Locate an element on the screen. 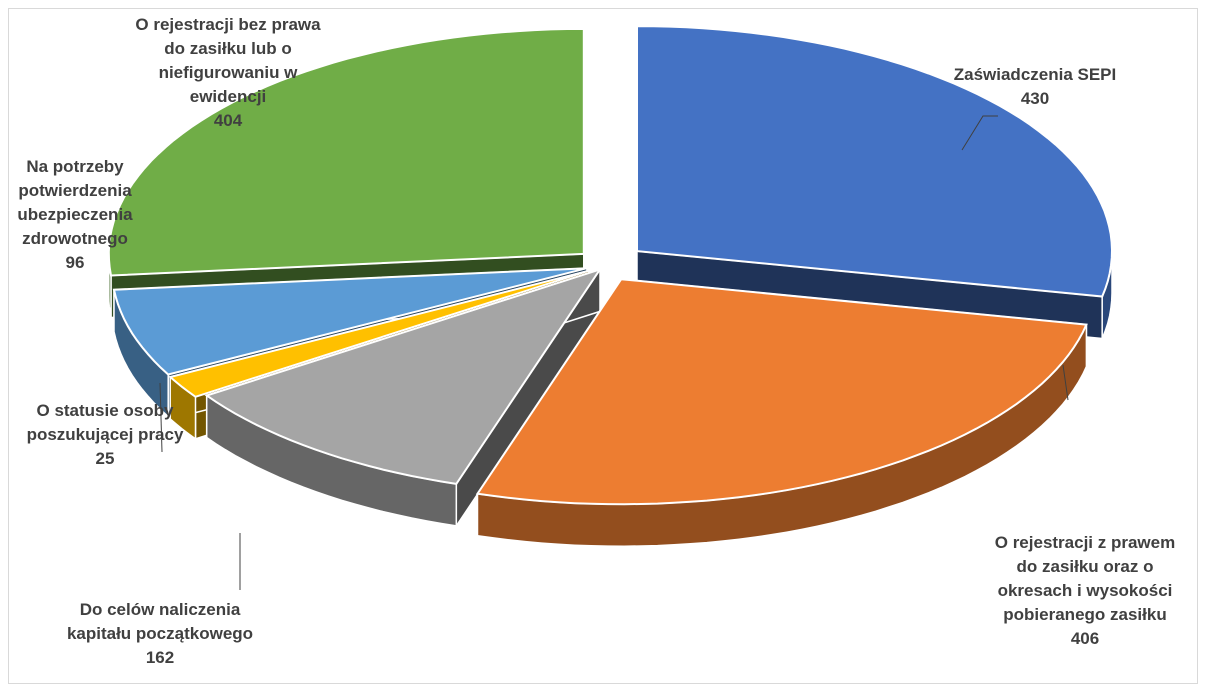 The height and width of the screenshot is (692, 1209). data-label-line: okresach i wysokości is located at coordinates (1085, 590).